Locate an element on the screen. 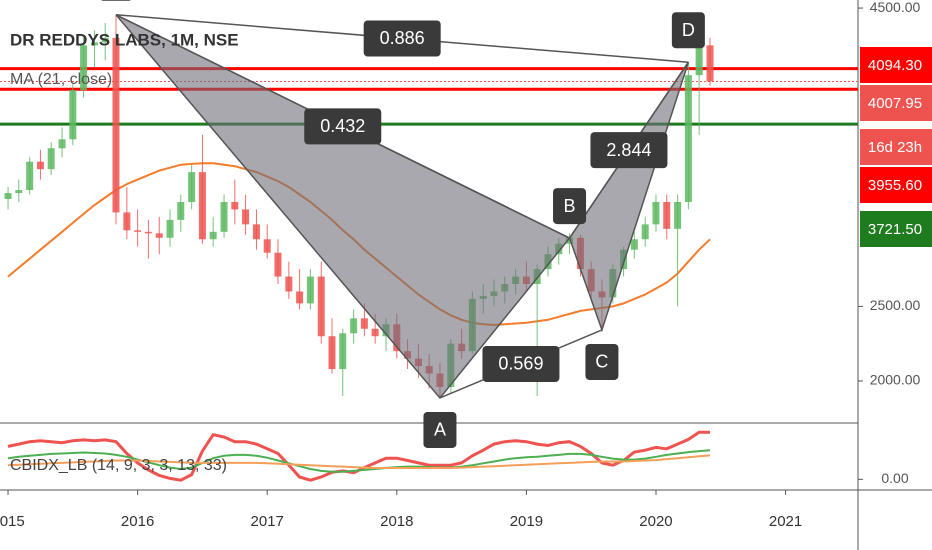 This screenshot has width=932, height=550. price-label: 4094.30 is located at coordinates (895, 65).